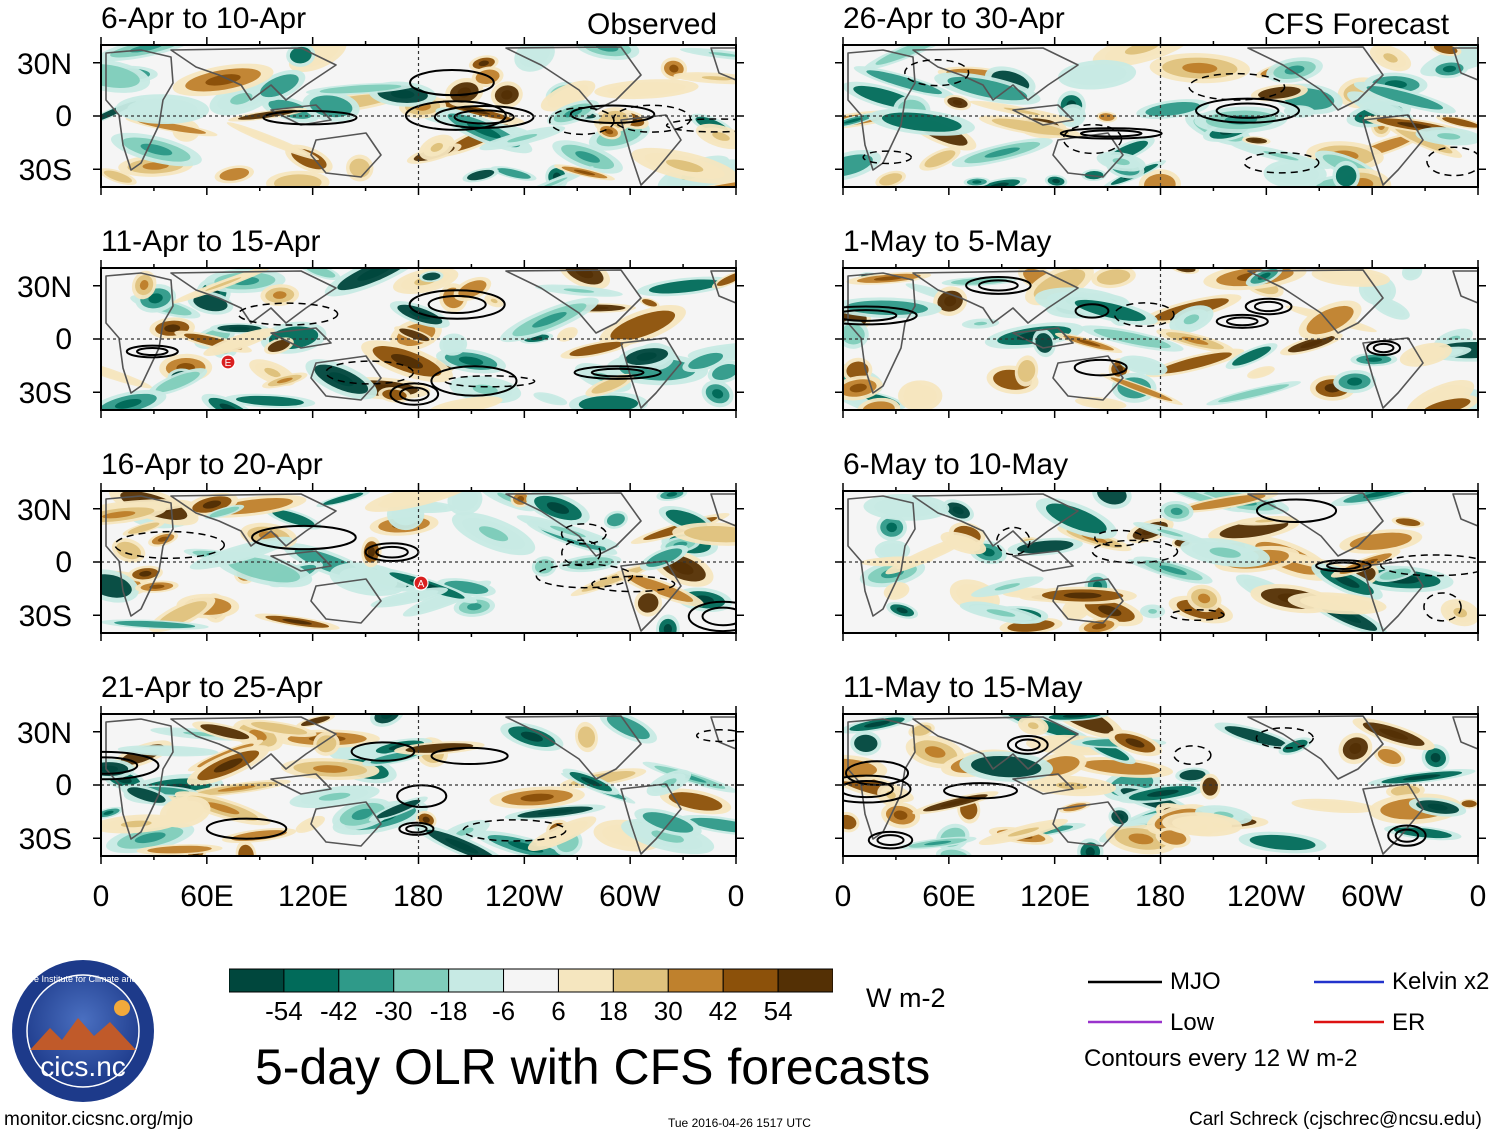 Image resolution: width=1510 pixels, height=1137 pixels. Describe the element at coordinates (284, 1011) in the screenshot. I see `colorbar-tick-label: -54` at that location.